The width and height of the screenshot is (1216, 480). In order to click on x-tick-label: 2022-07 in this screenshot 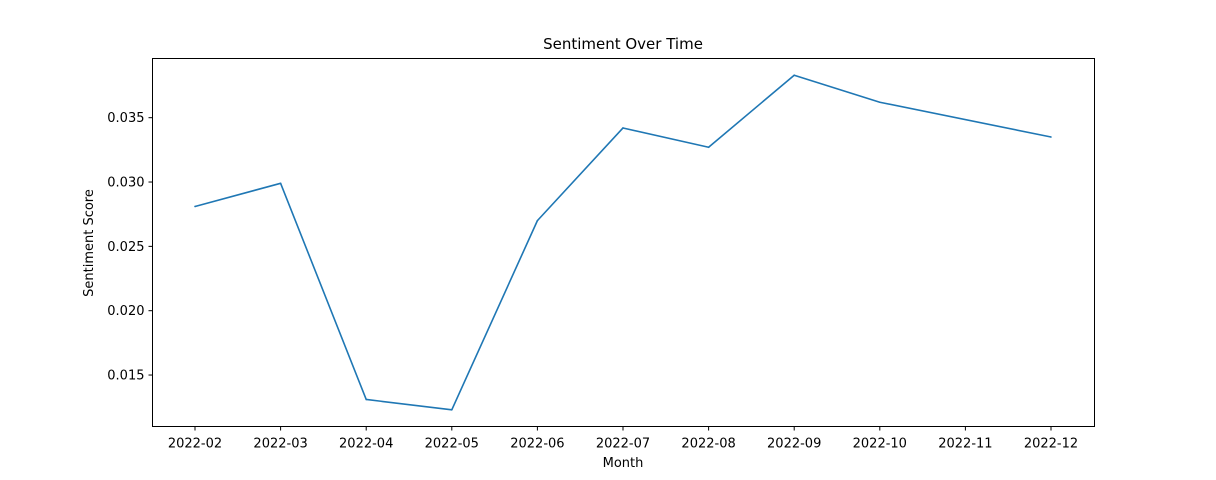, I will do `click(623, 444)`.